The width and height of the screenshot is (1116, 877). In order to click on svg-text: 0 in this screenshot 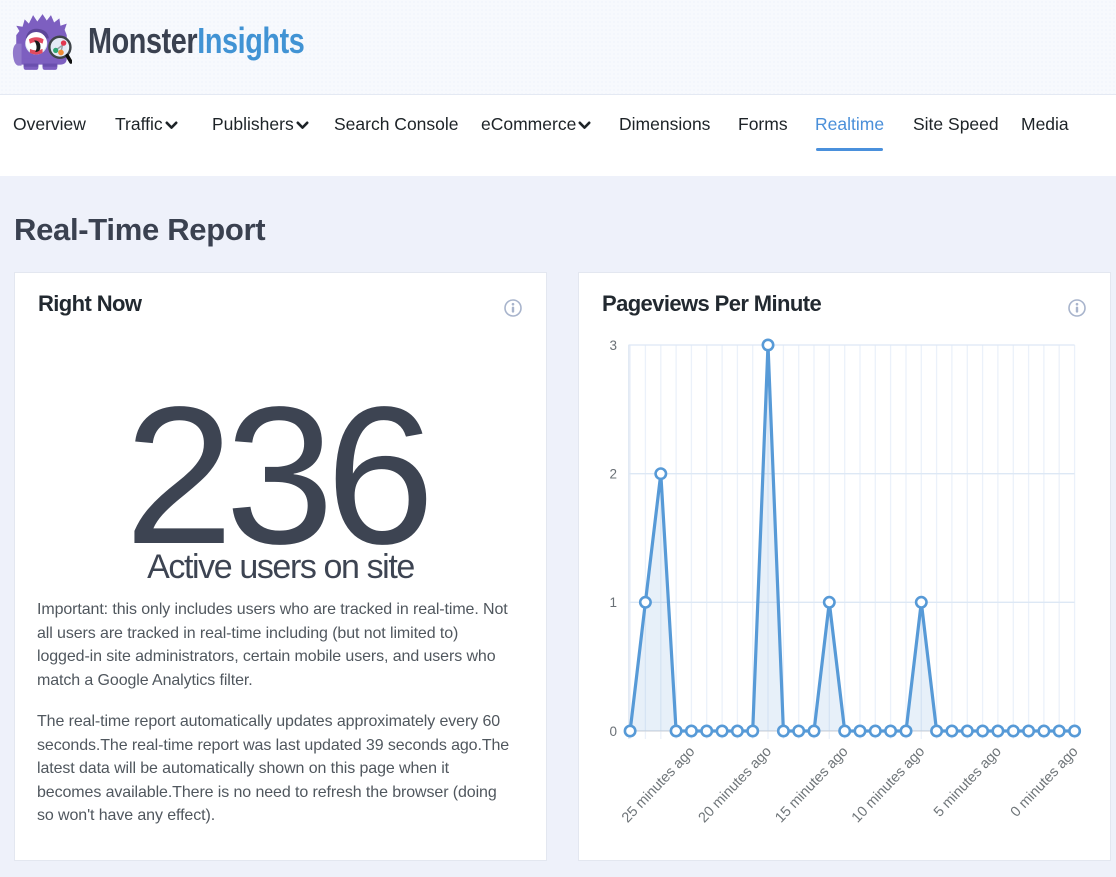, I will do `click(613, 731)`.